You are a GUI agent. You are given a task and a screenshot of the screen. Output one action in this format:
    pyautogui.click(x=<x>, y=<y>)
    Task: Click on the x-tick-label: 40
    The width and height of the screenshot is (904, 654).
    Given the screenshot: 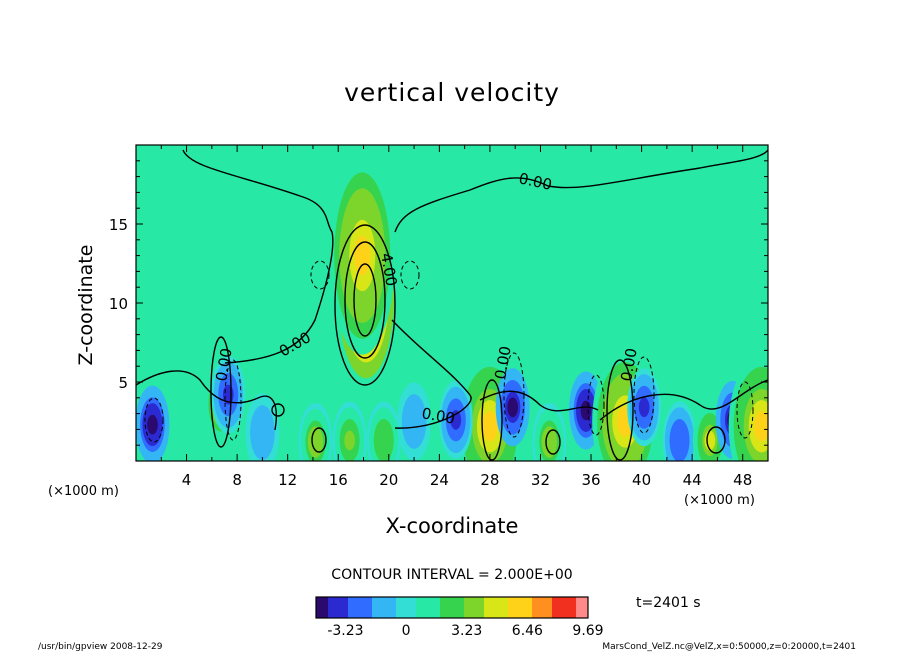 What is the action you would take?
    pyautogui.click(x=641, y=480)
    